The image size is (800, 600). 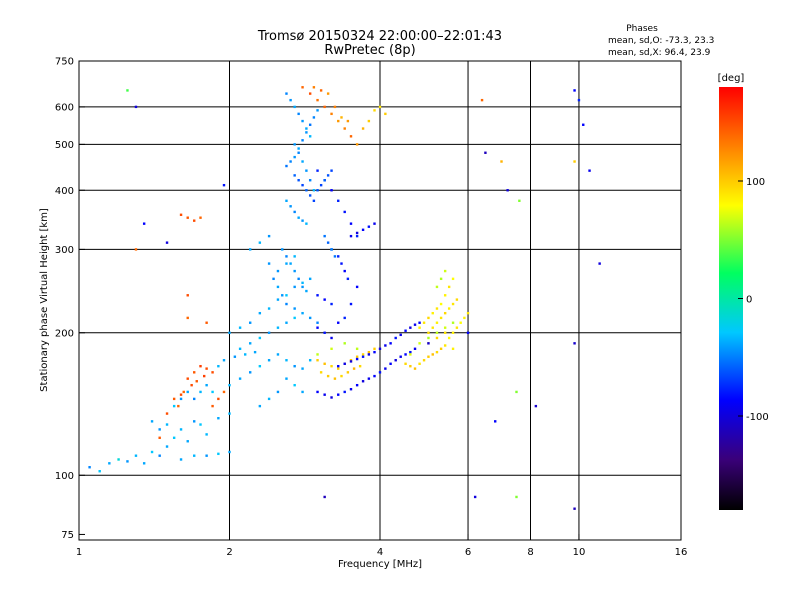 What do you see at coordinates (64, 250) in the screenshot?
I see `y-tick-label: 300` at bounding box center [64, 250].